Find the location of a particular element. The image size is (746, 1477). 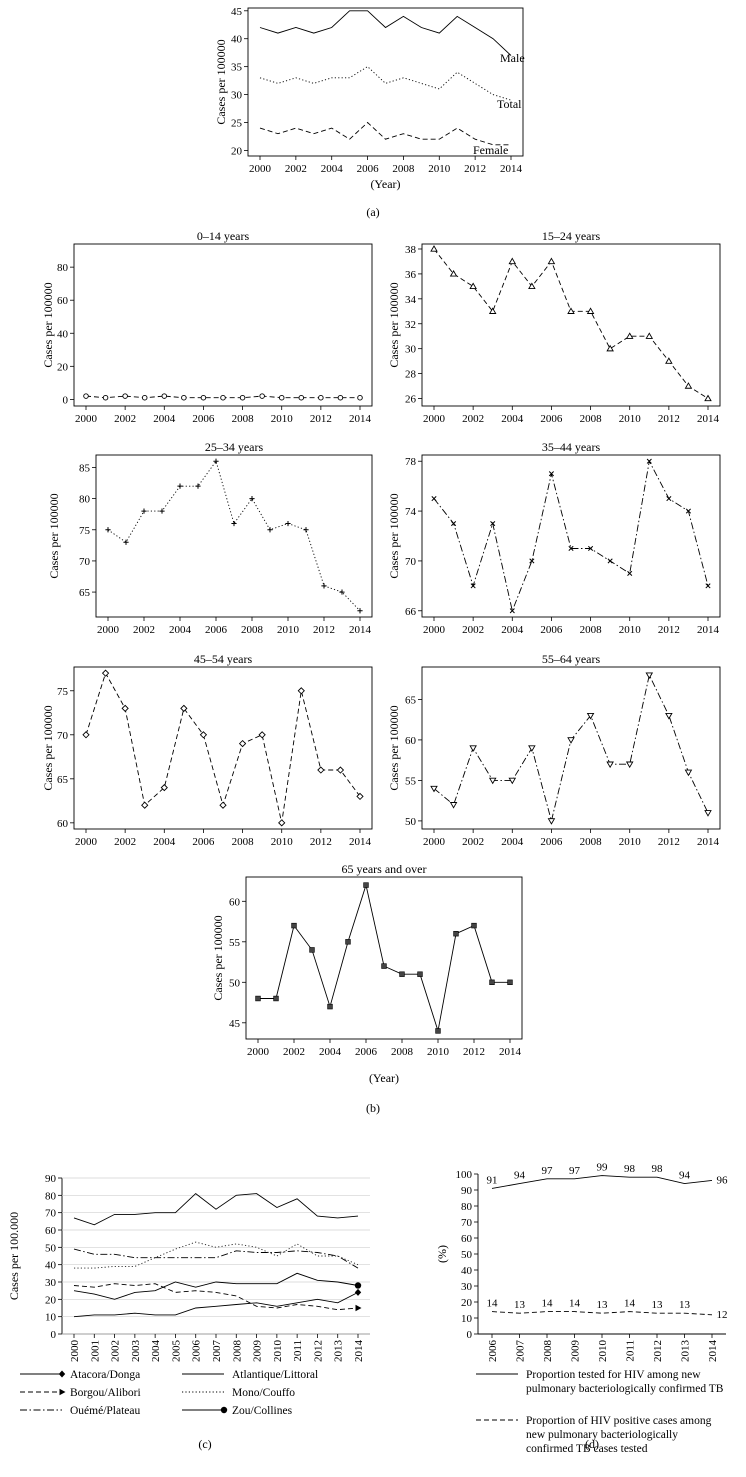

x-tick-label: 2009 is located at coordinates (258, 1351).